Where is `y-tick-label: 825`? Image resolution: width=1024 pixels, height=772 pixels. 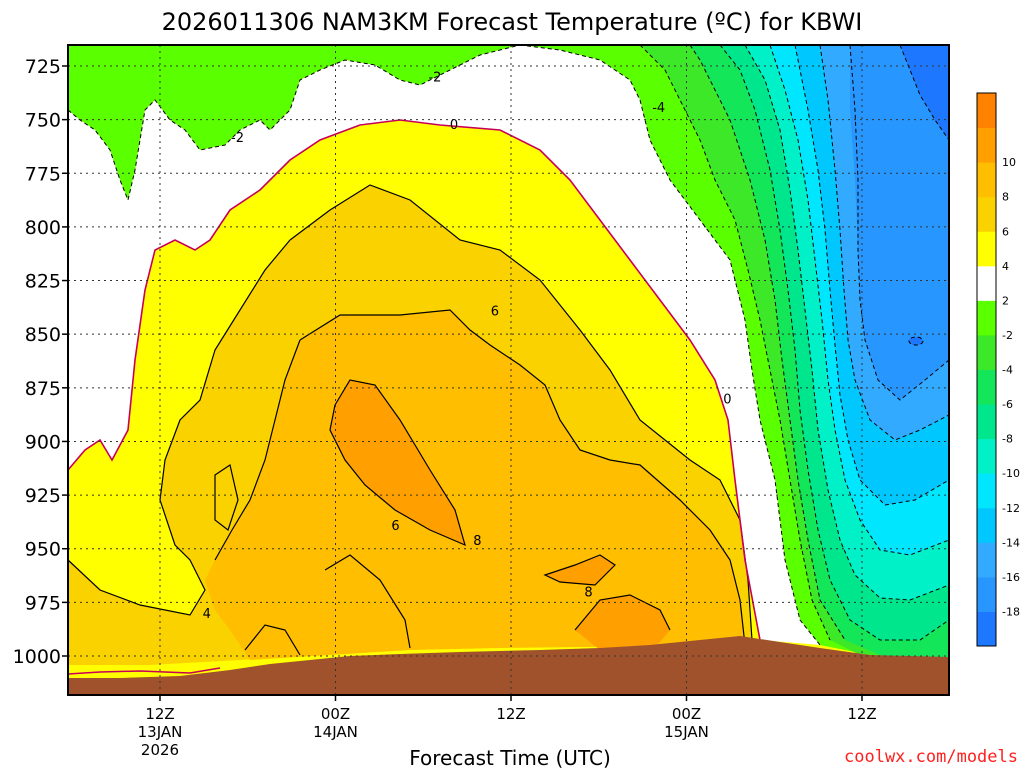
y-tick-label: 825 is located at coordinates (43, 282).